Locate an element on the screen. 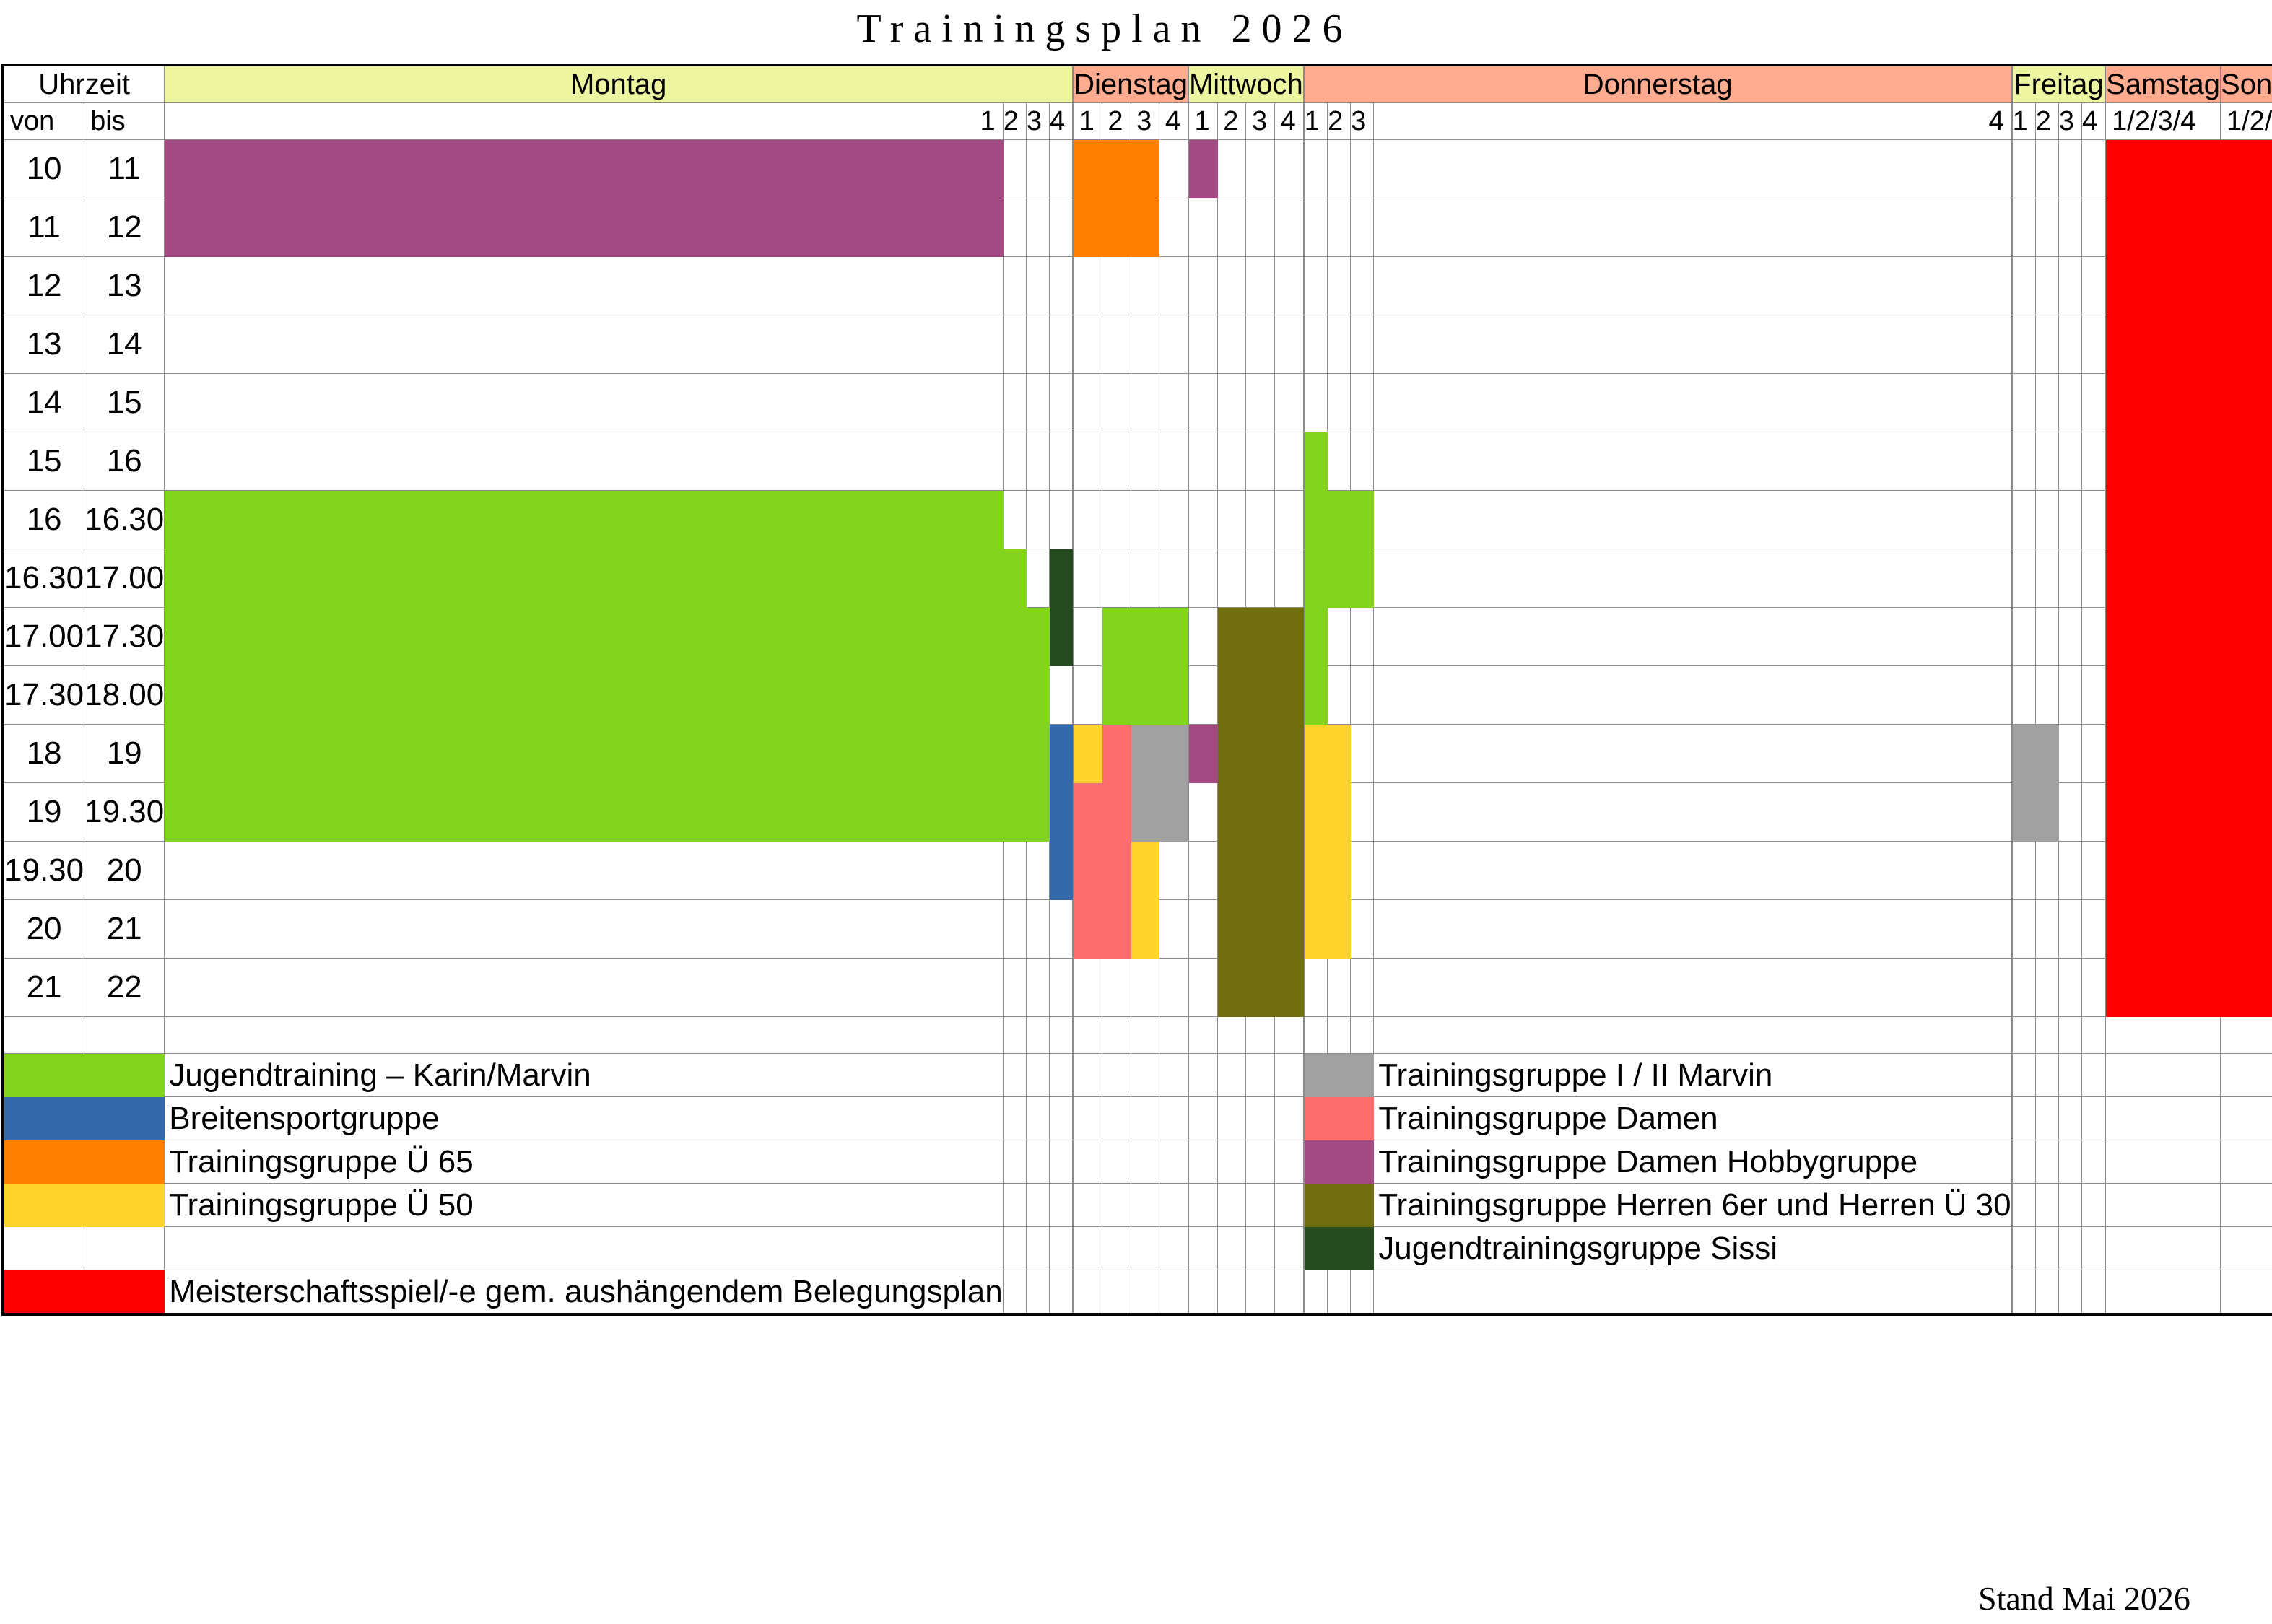 This screenshot has height=1624, width=2272. legend-label: Trainingsgruppe I / II Marvin is located at coordinates (1692, 1075).